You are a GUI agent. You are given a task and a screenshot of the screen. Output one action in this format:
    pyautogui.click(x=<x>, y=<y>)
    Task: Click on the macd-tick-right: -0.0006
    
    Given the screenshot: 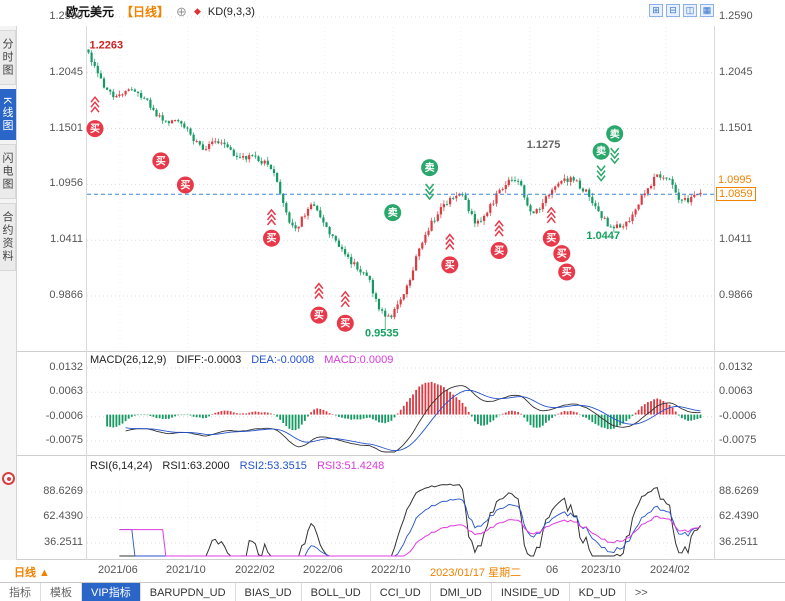 What is the action you would take?
    pyautogui.click(x=738, y=416)
    